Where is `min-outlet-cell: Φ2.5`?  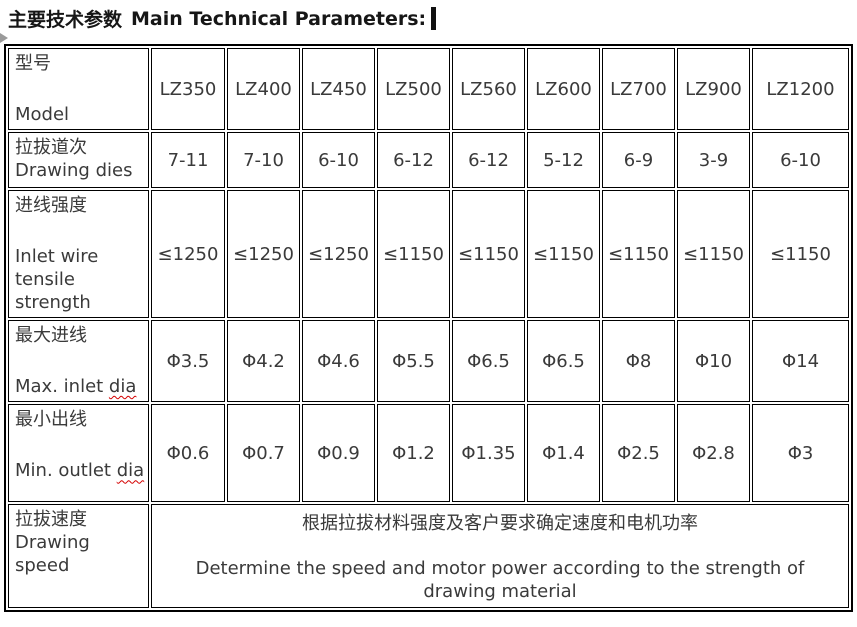 min-outlet-cell: Φ2.5 is located at coordinates (638, 453).